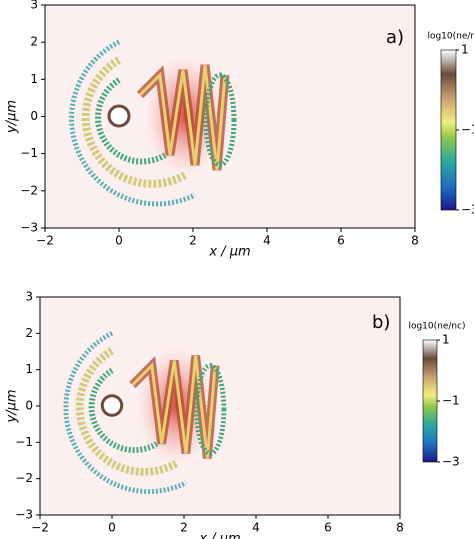  Describe the element at coordinates (381, 322) in the screenshot. I see `panel-label: b)` at that location.